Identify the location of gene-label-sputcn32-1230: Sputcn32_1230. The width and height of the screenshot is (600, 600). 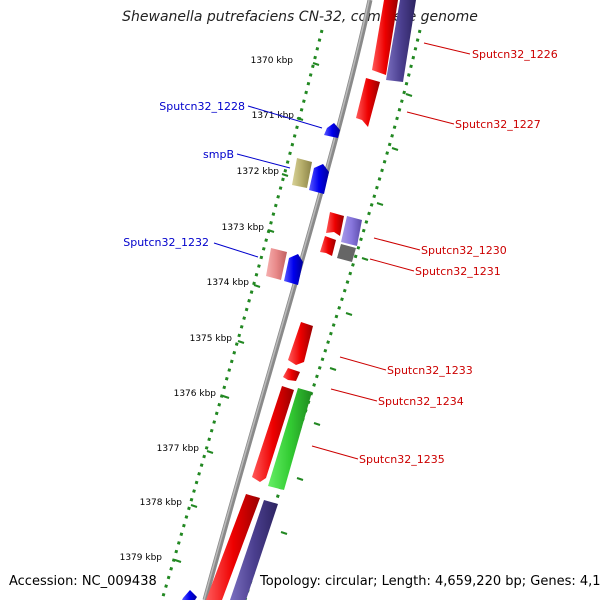
(464, 250).